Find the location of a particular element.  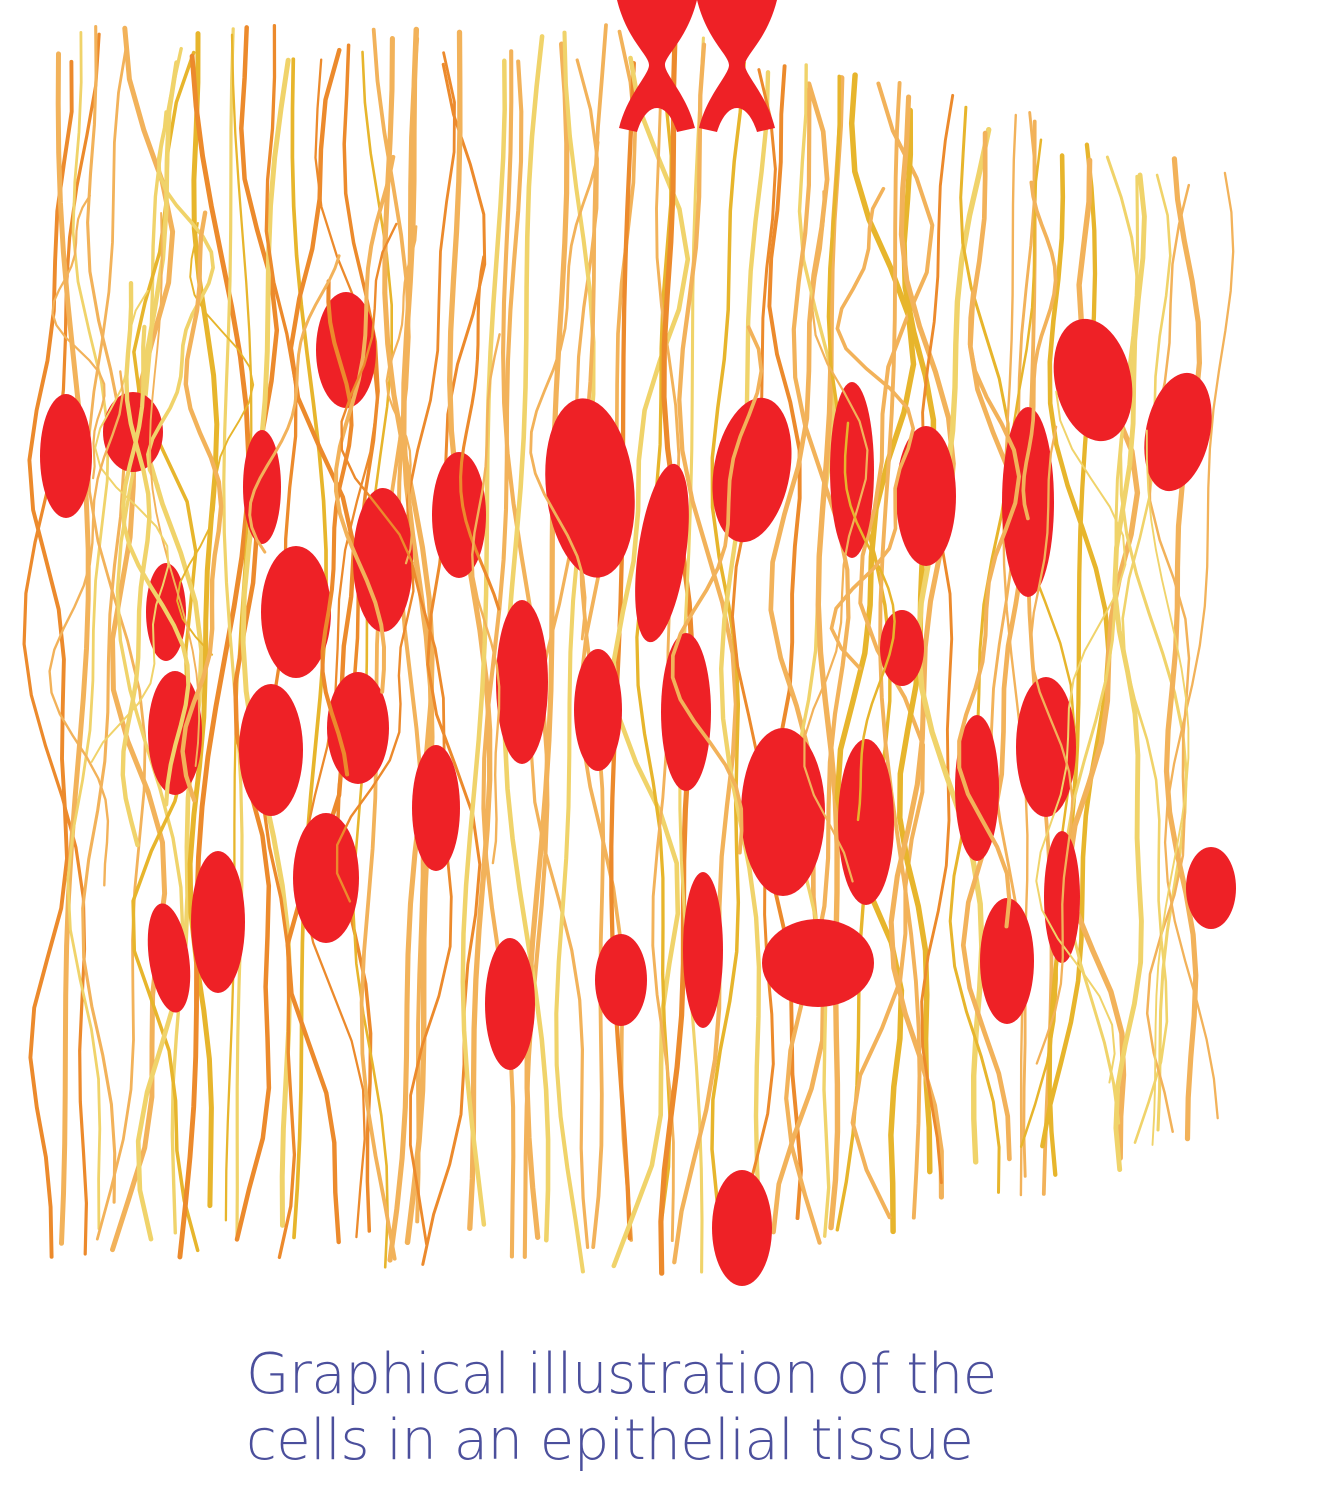

caption-line-2: cells in an epithelial tissue is located at coordinates (610, 1440).